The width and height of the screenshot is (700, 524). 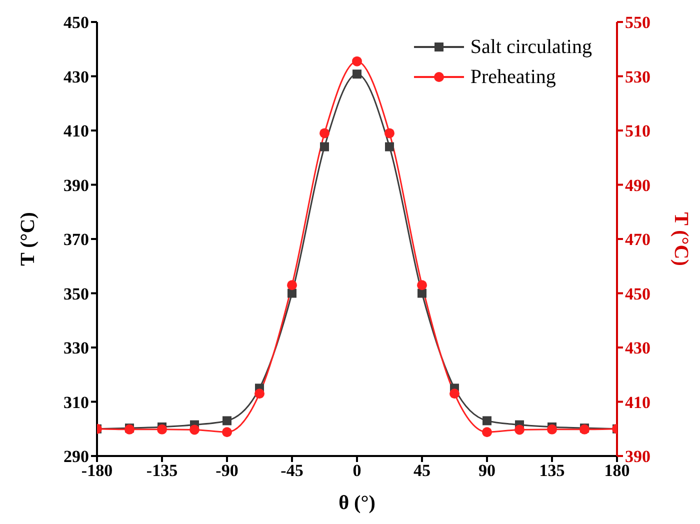 What do you see at coordinates (637, 22) in the screenshot?
I see `y2-tick-label: 550` at bounding box center [637, 22].